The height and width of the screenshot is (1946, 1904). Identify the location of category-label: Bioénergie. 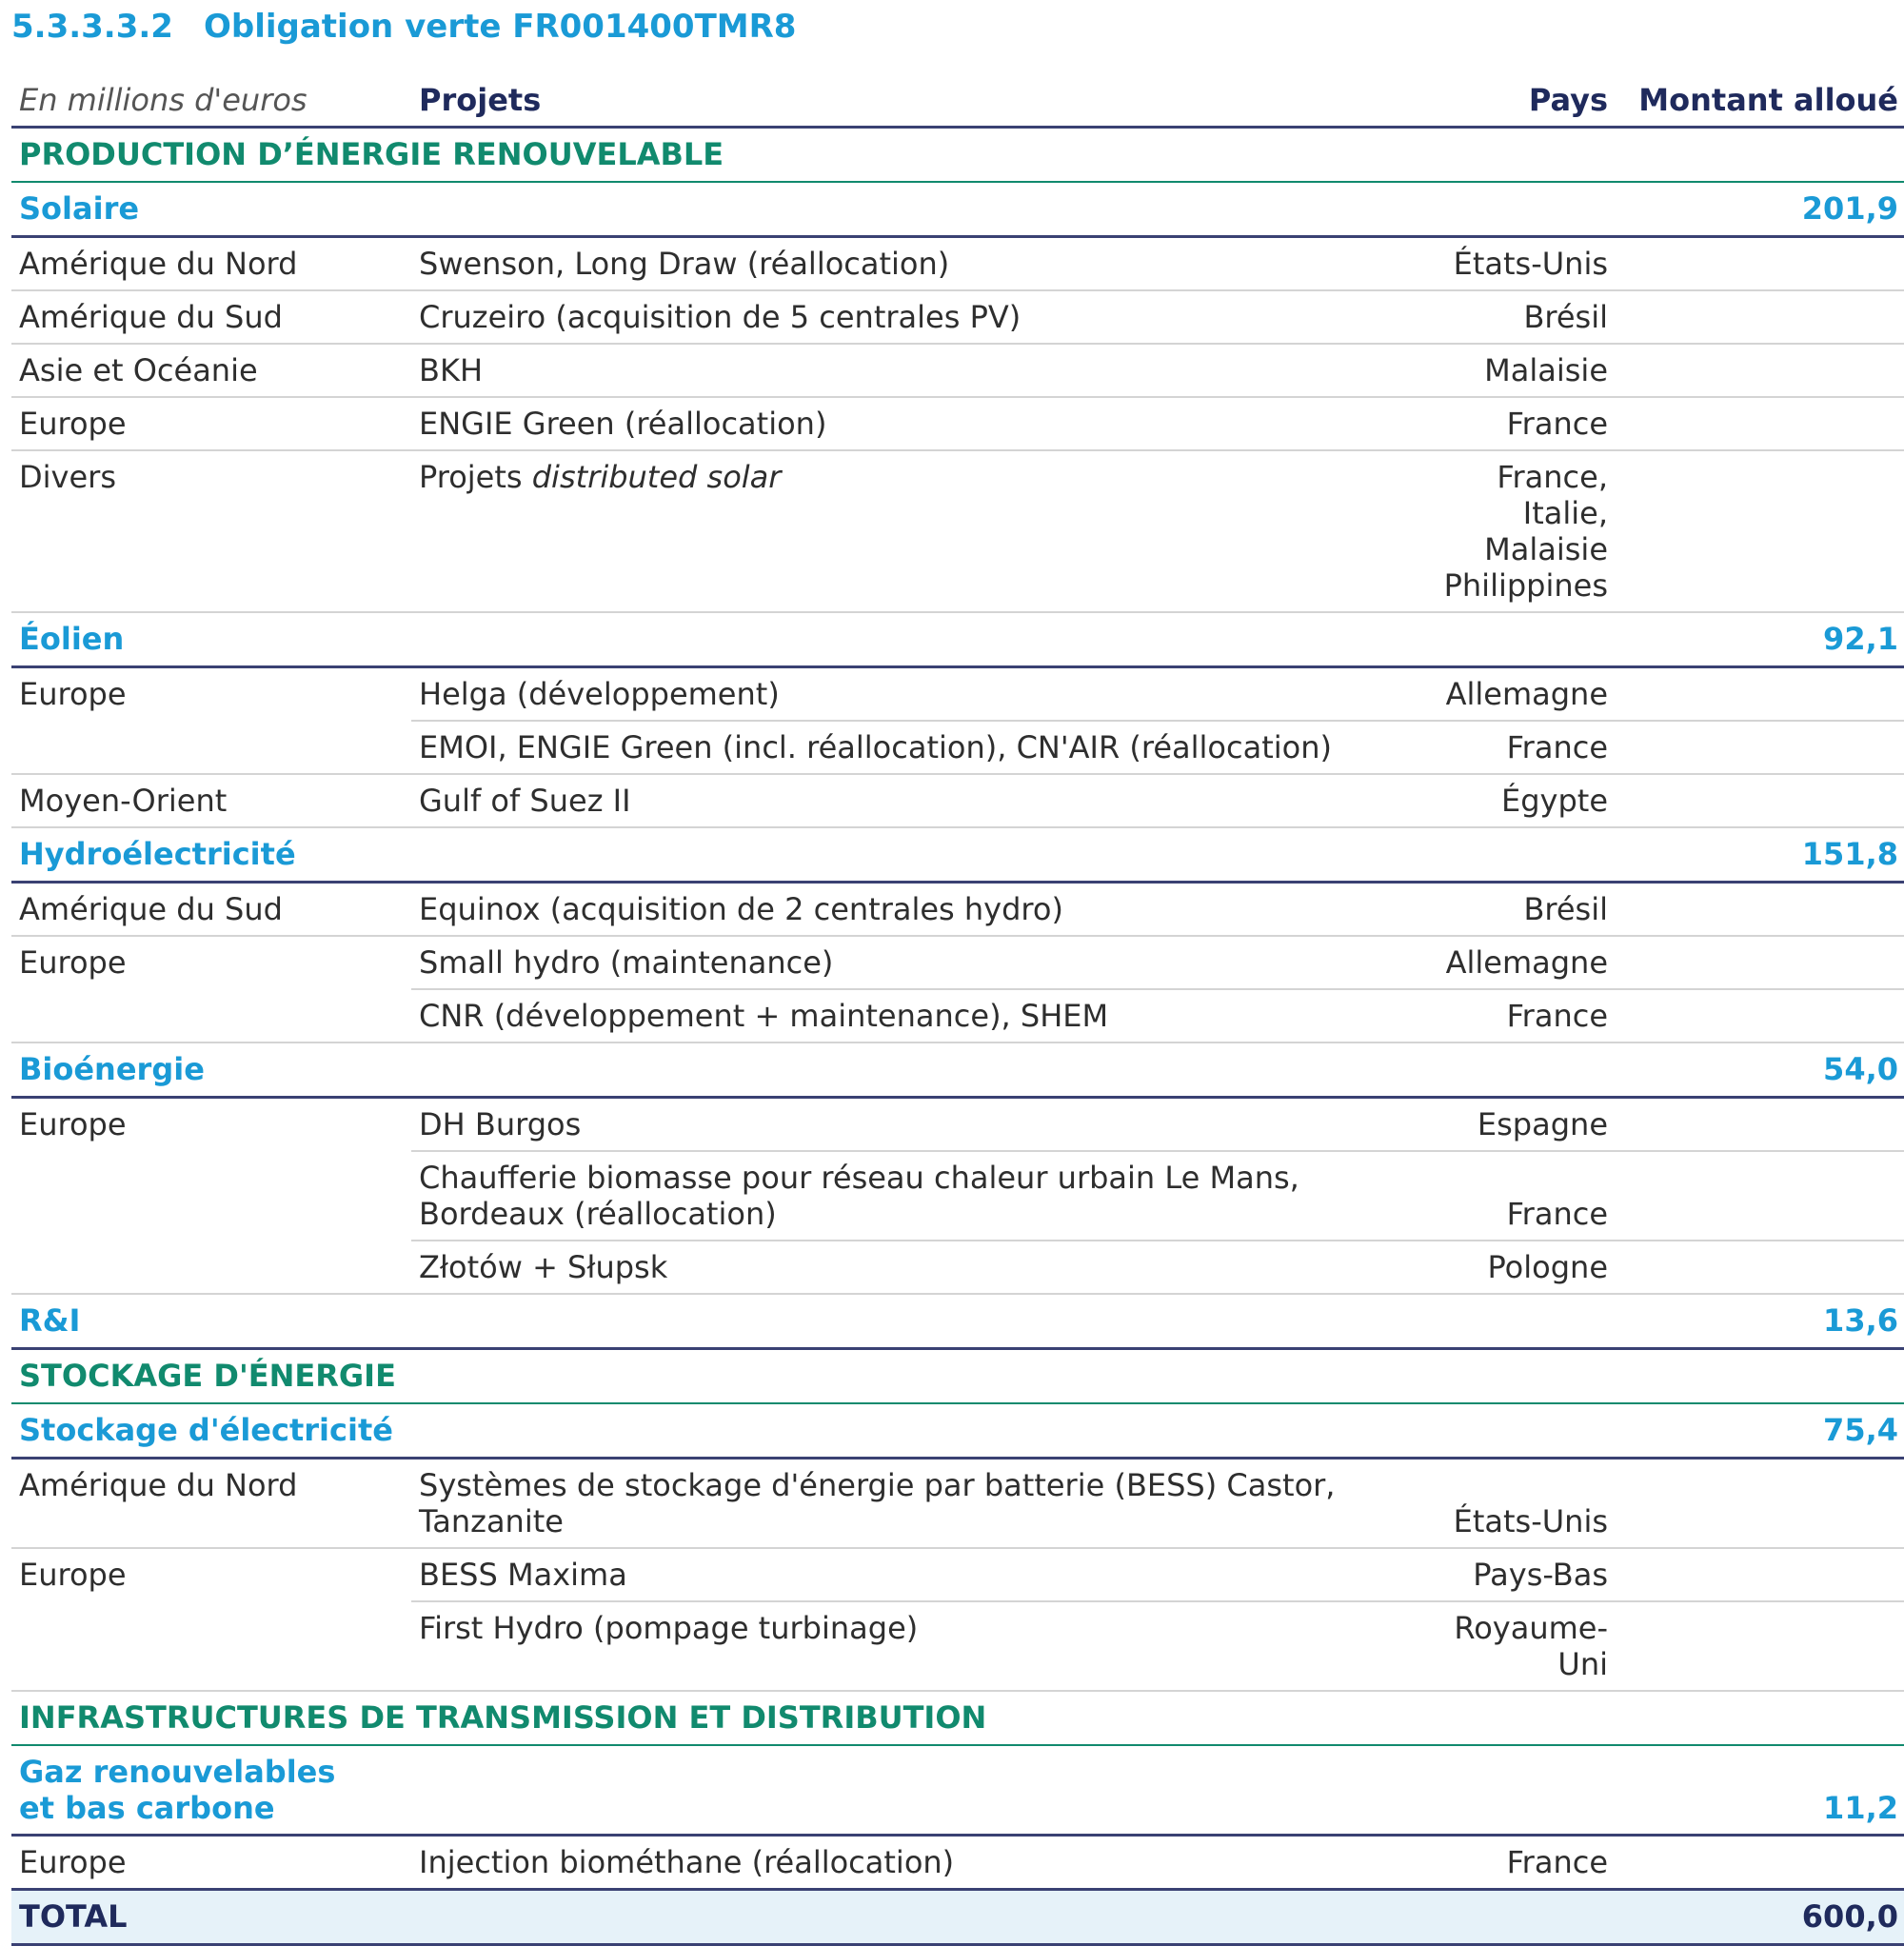
(813, 1070).